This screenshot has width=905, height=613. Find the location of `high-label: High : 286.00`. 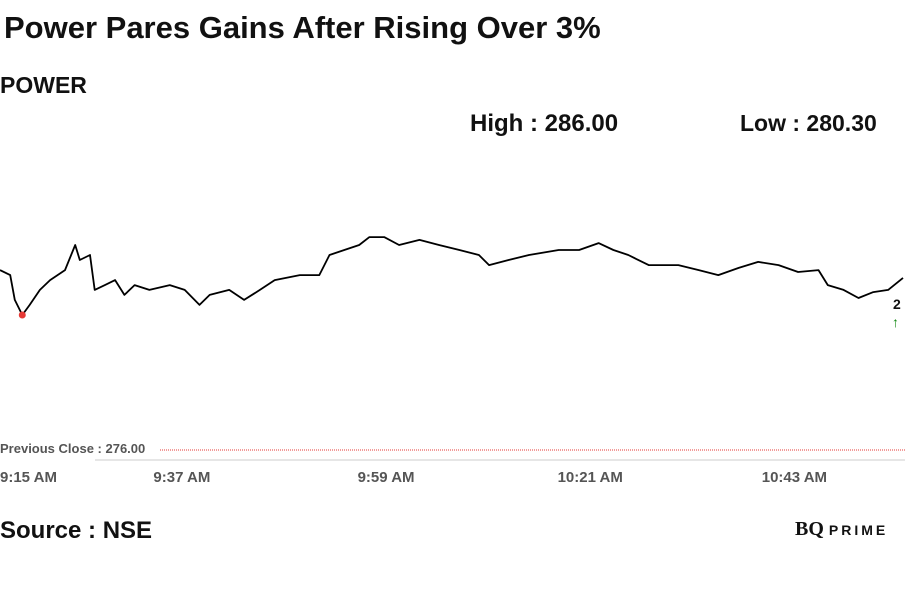

high-label: High : 286.00 is located at coordinates (544, 123).